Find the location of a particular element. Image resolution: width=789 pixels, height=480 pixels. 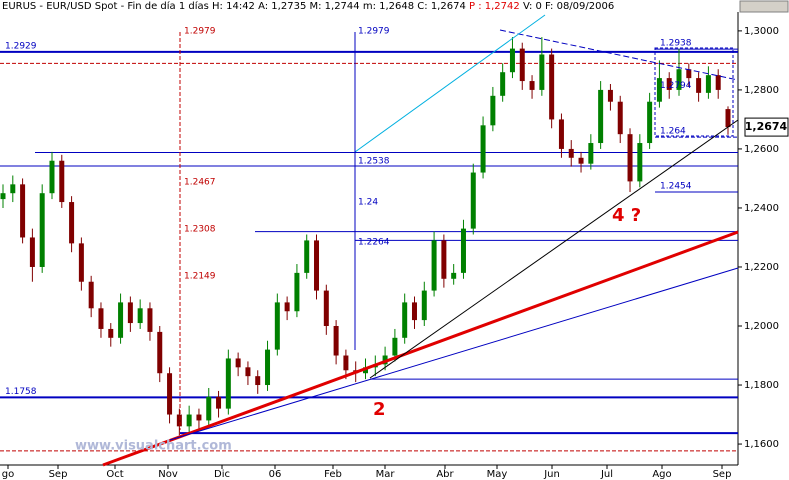

level-label: 1.2454 is located at coordinates (676, 187).